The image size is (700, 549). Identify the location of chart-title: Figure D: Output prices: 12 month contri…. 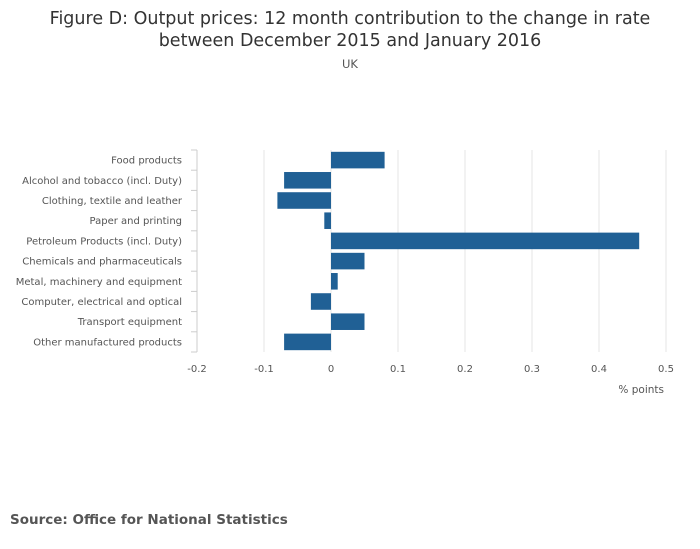
(350, 30).